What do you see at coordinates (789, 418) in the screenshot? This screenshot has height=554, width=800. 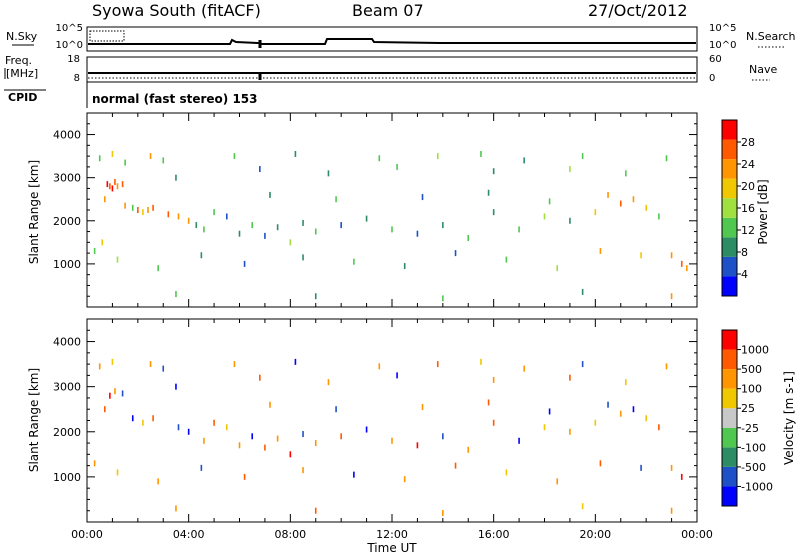 I see `velocity-colorbar-label: Velocity [m s-1]` at bounding box center [789, 418].